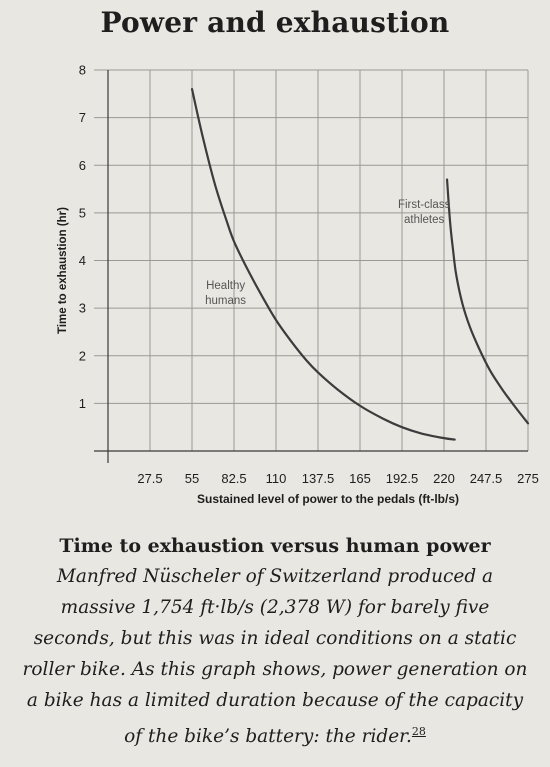 The width and height of the screenshot is (550, 767). I want to click on y-tick-label: 6, so click(82, 165).